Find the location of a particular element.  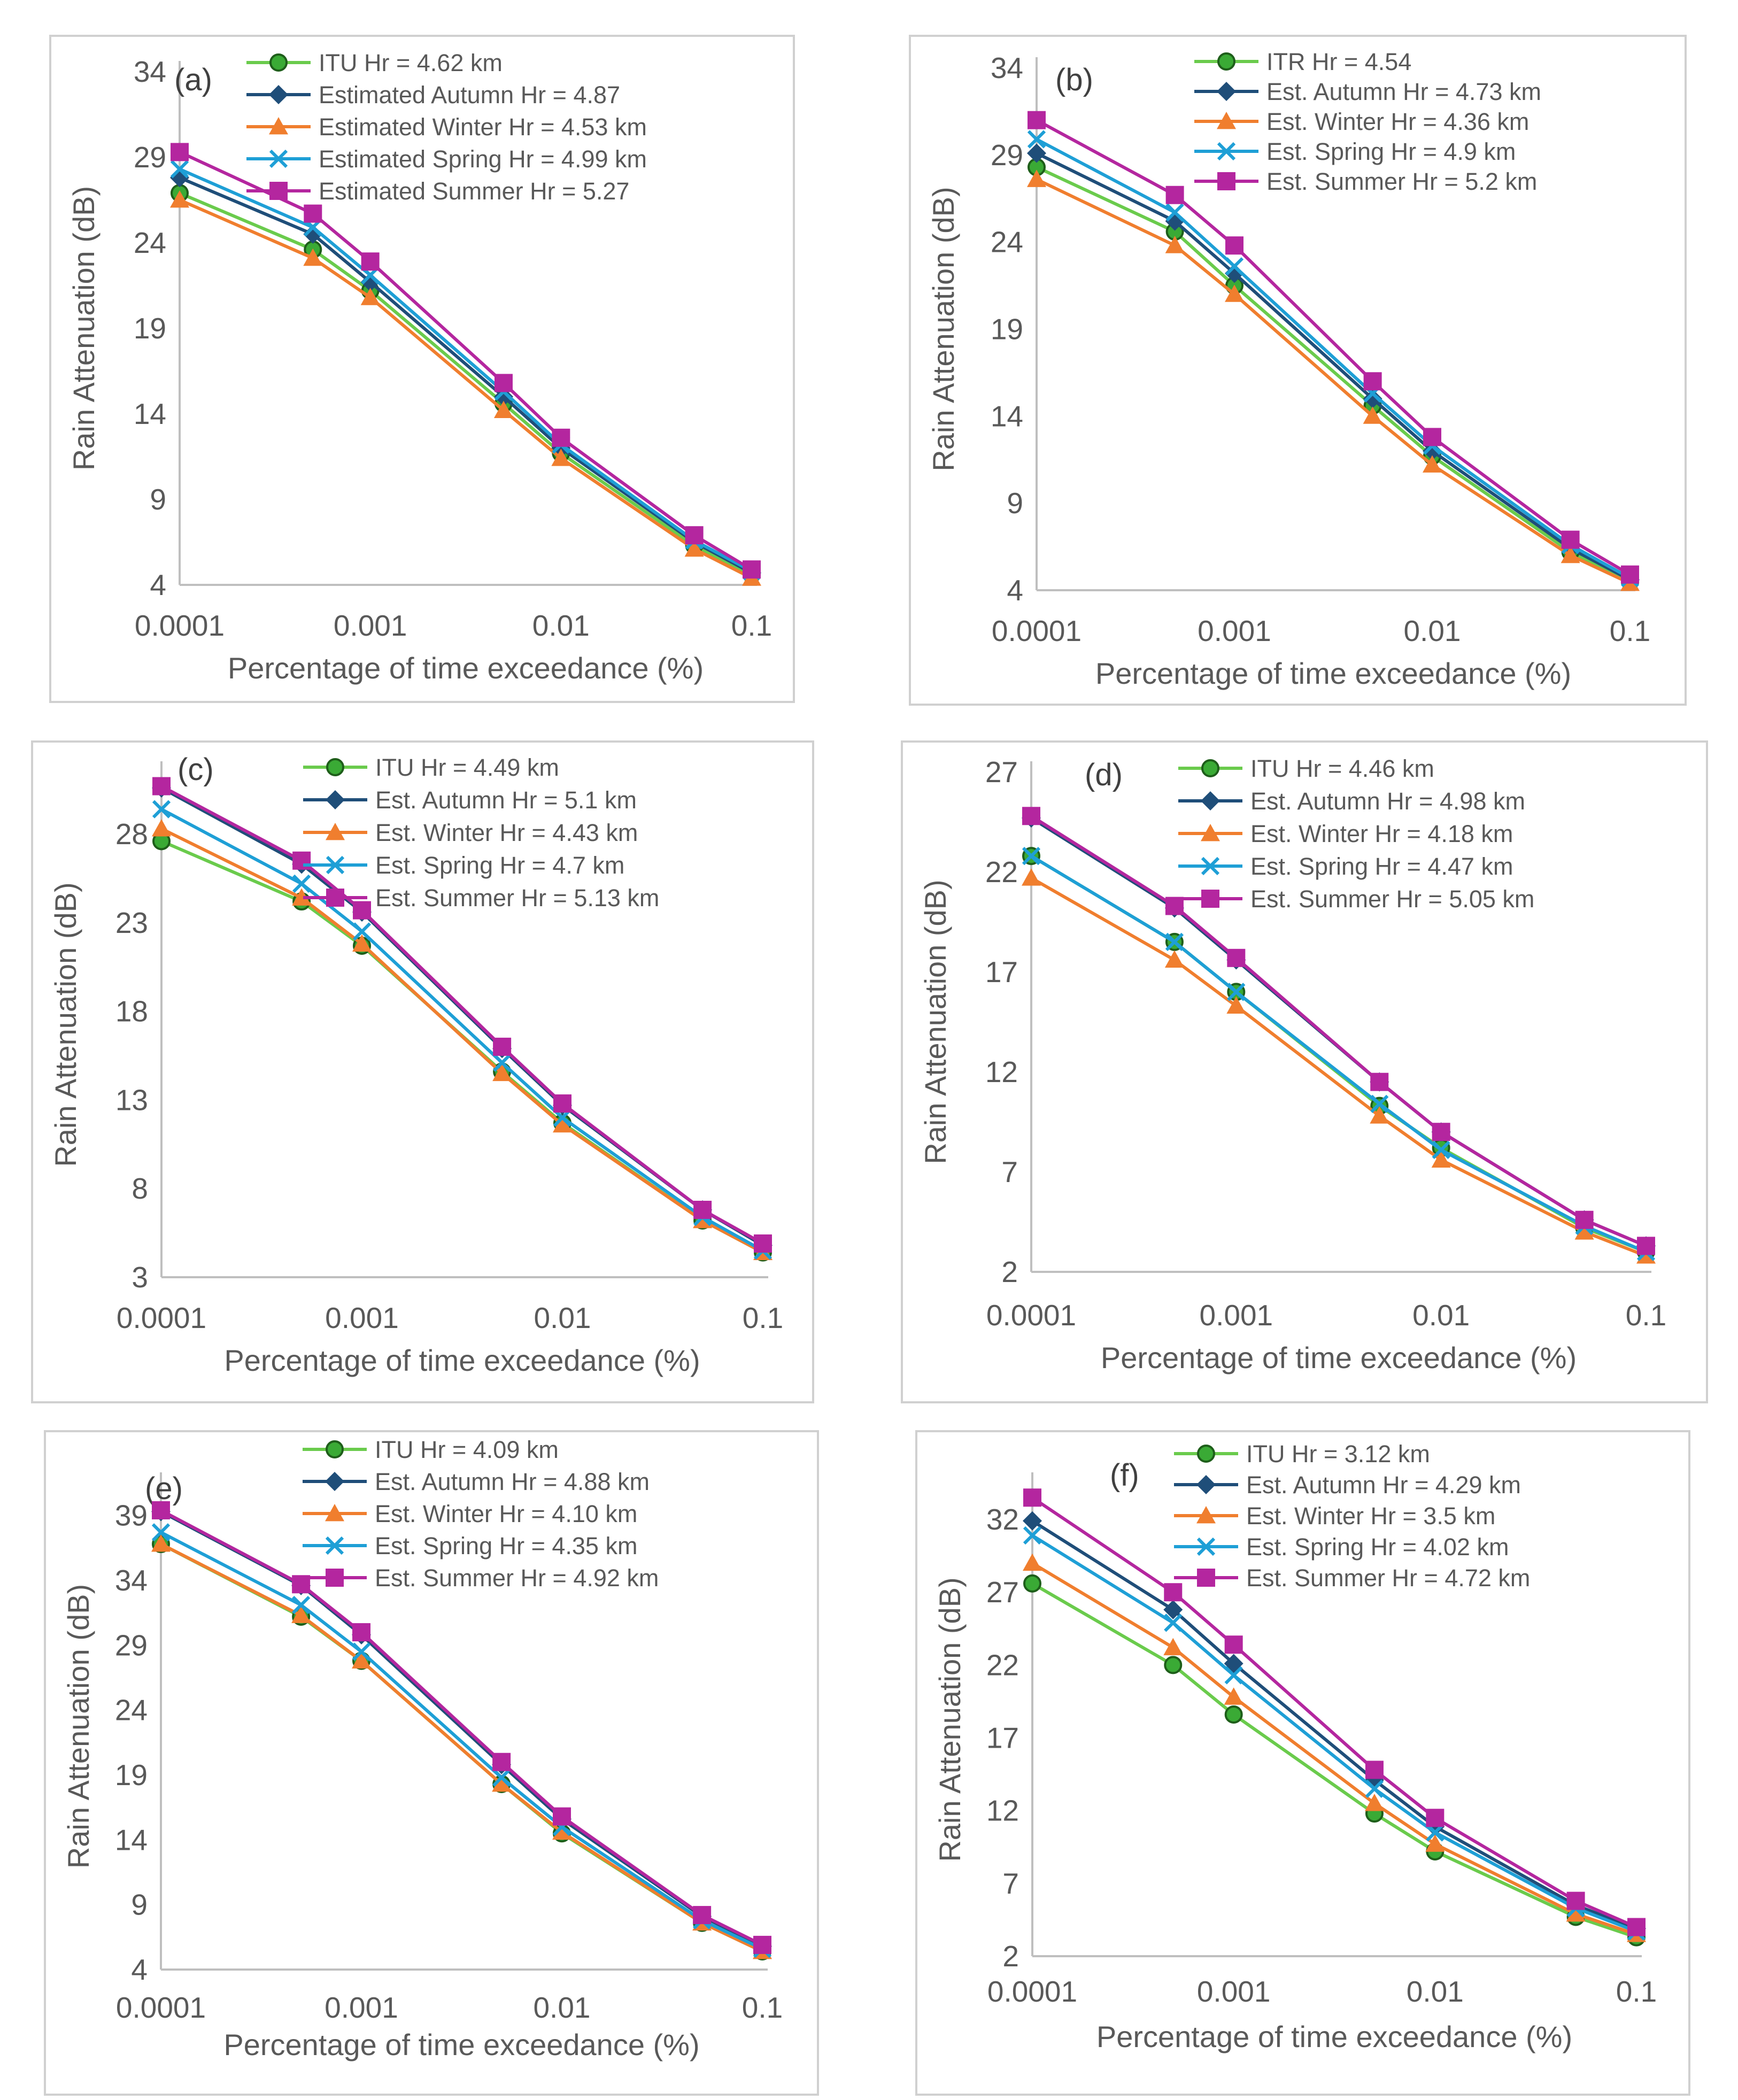

legend-label: Est. Autumn Hr = 4.29 km is located at coordinates (1384, 1485).